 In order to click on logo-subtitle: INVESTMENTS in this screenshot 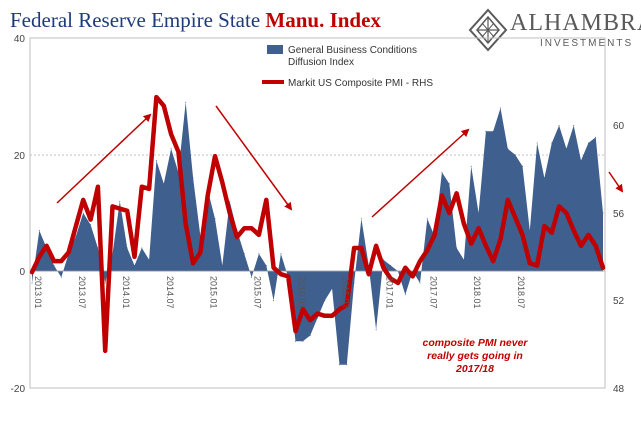, I will do `click(587, 43)`.